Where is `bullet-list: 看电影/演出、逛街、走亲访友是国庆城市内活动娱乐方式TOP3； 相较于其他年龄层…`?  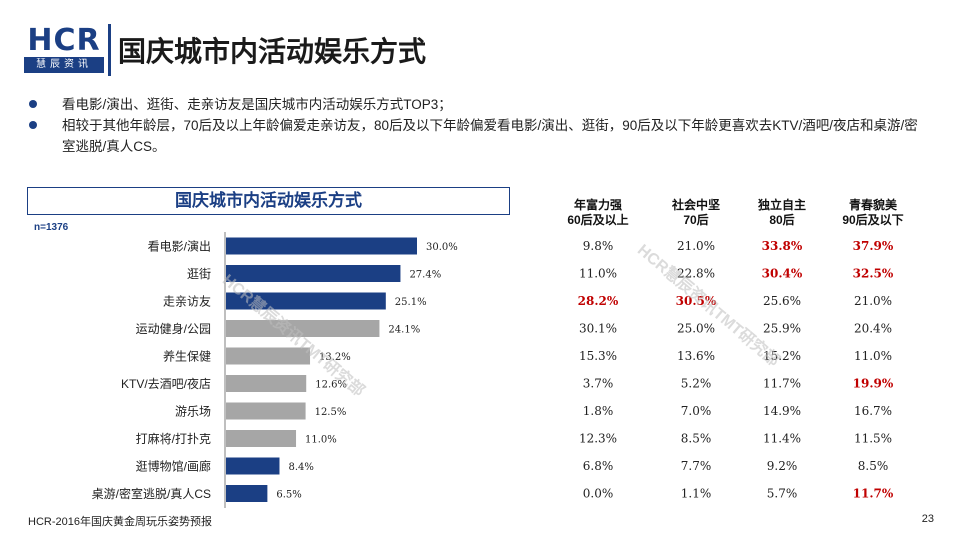 bullet-list: 看电影/演出、逛街、走亲访友是国庆城市内活动娱乐方式TOP3； 相较于其他年龄层… is located at coordinates (478, 125).